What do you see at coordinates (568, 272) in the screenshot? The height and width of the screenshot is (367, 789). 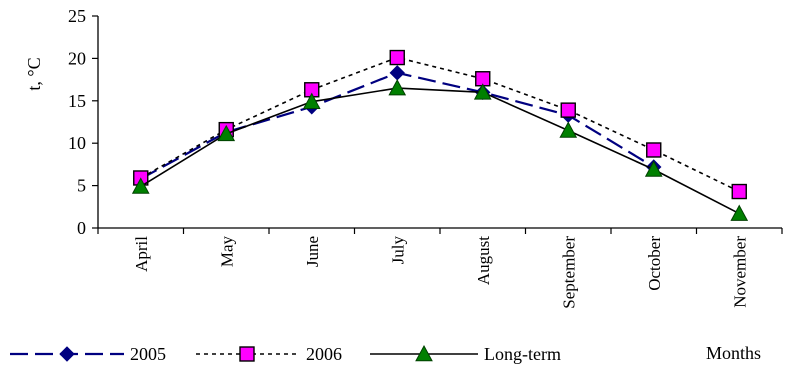 I see `x-tick-label: September` at bounding box center [568, 272].